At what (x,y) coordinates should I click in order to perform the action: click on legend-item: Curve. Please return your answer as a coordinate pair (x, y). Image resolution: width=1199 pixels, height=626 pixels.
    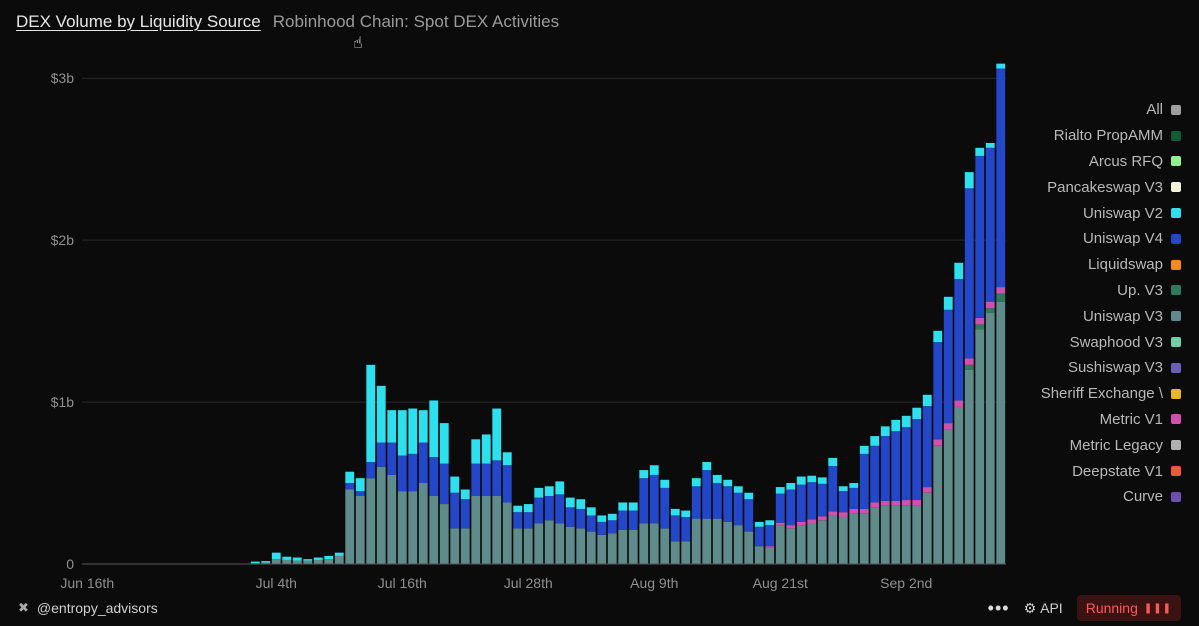
    Looking at the image, I should click on (1152, 497).